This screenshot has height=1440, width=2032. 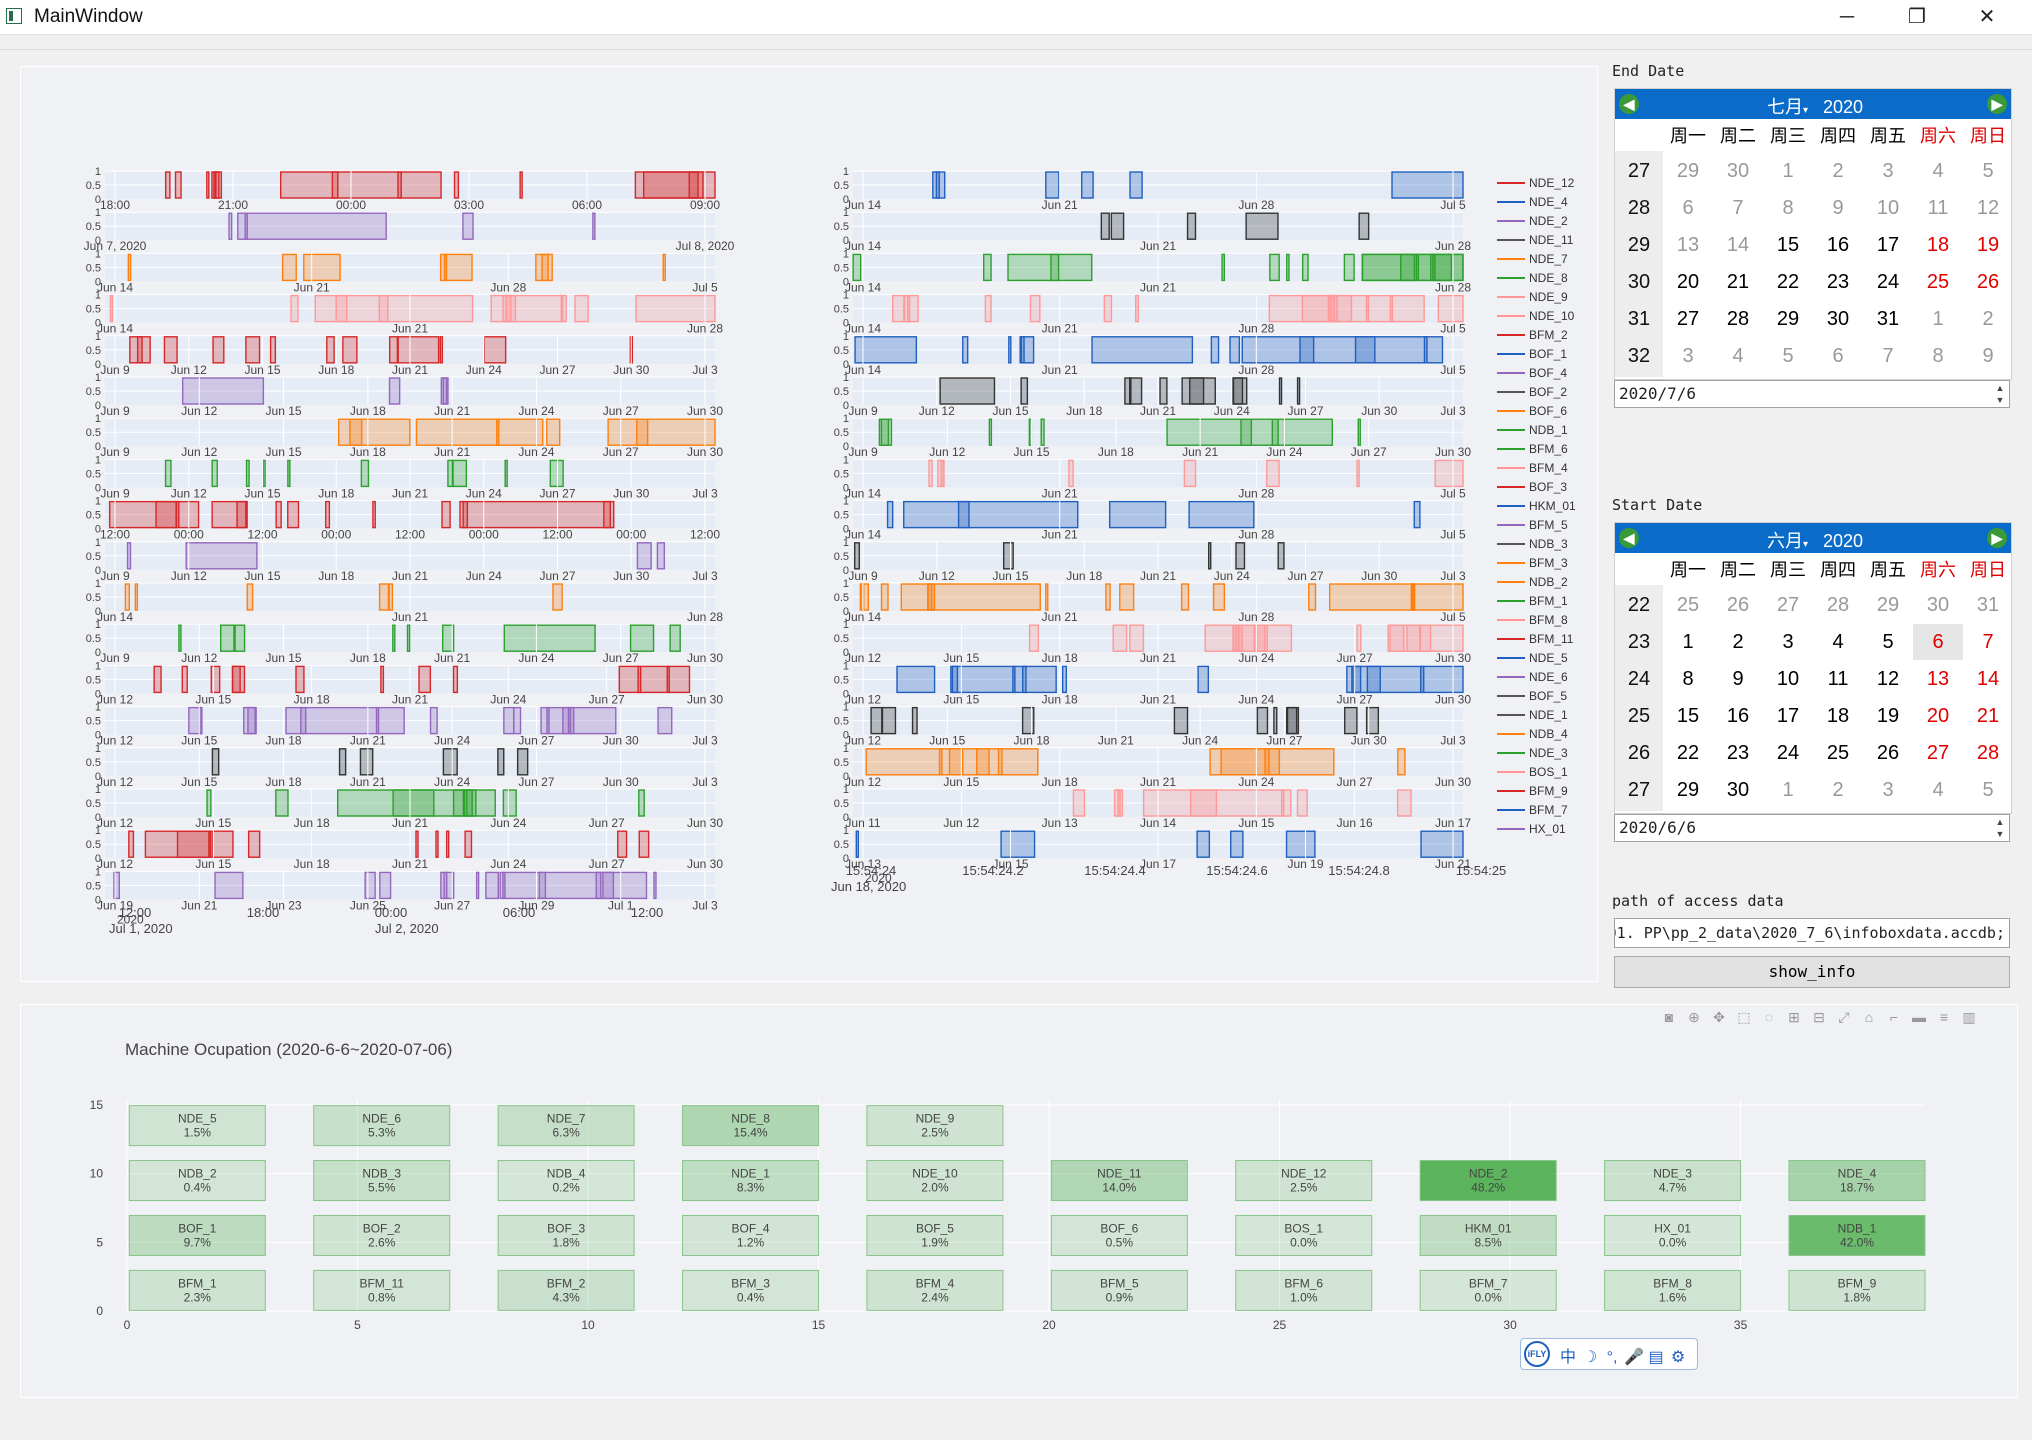 What do you see at coordinates (1812, 394) in the screenshot?
I see `end-date-field: 2020/7/6 ▲ ▼` at bounding box center [1812, 394].